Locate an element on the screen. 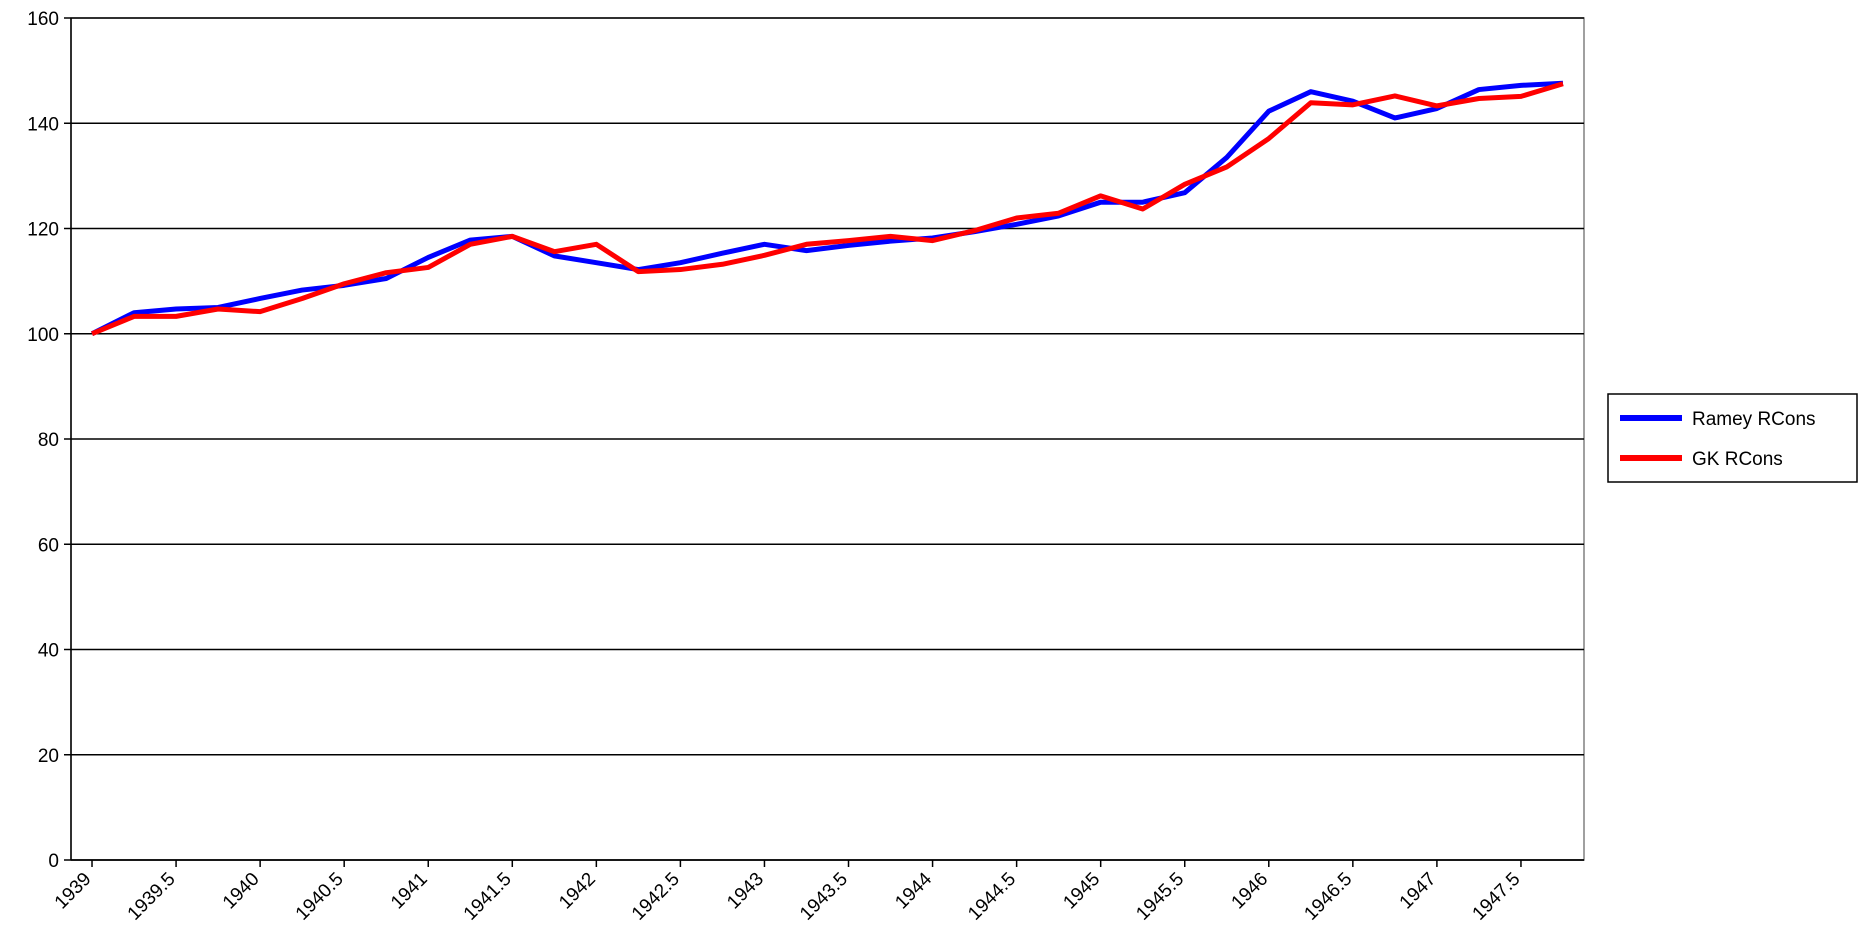  x-tick-label: 1940.5 is located at coordinates (320, 897).